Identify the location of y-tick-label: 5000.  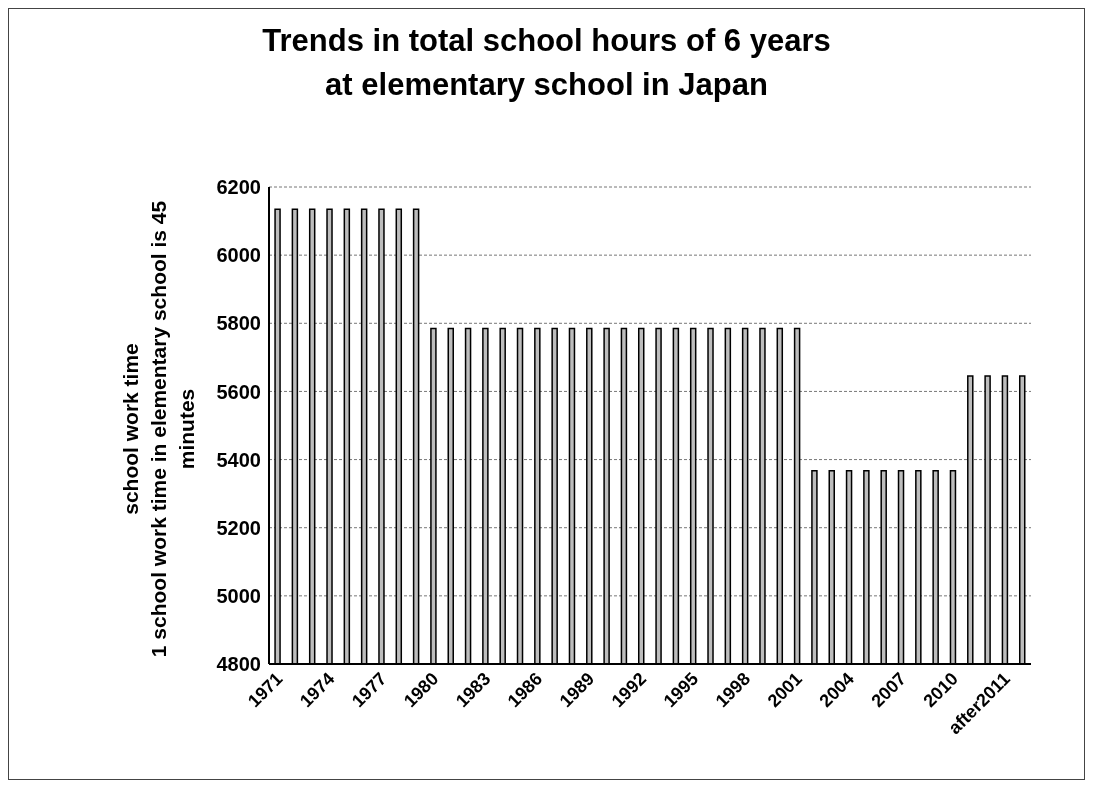
(238, 595).